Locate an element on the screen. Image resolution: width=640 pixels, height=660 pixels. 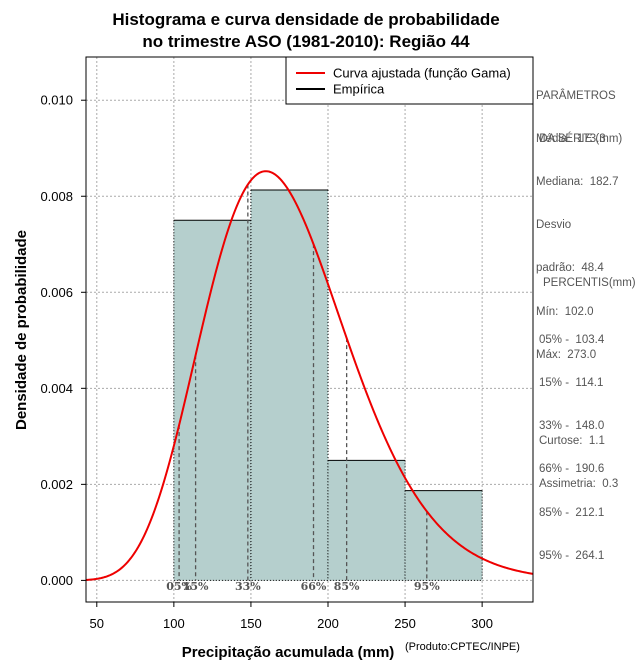
percentile-marker-label: 85% is located at coordinates (347, 586).